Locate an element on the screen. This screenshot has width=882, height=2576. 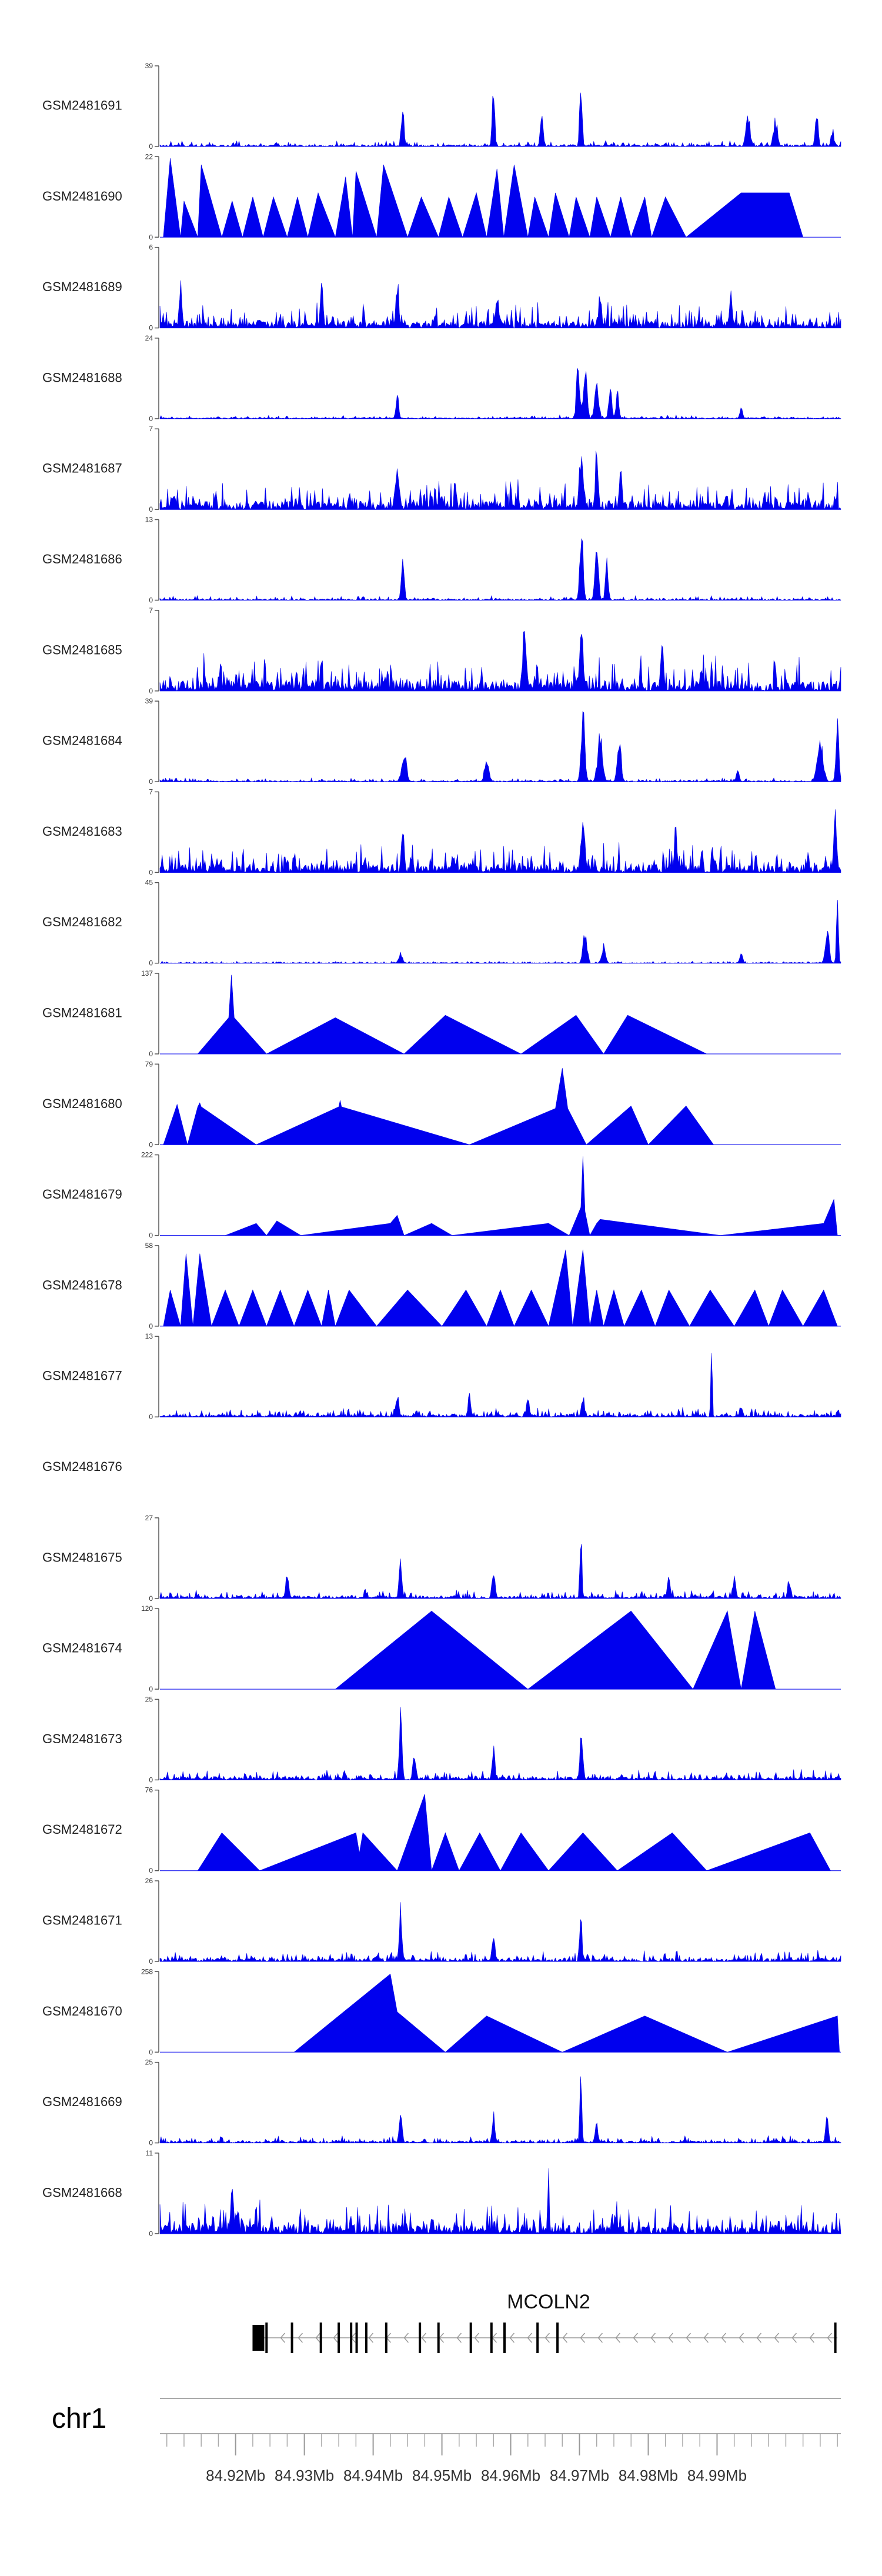
track-label: GSM2481669 is located at coordinates (82, 2101).